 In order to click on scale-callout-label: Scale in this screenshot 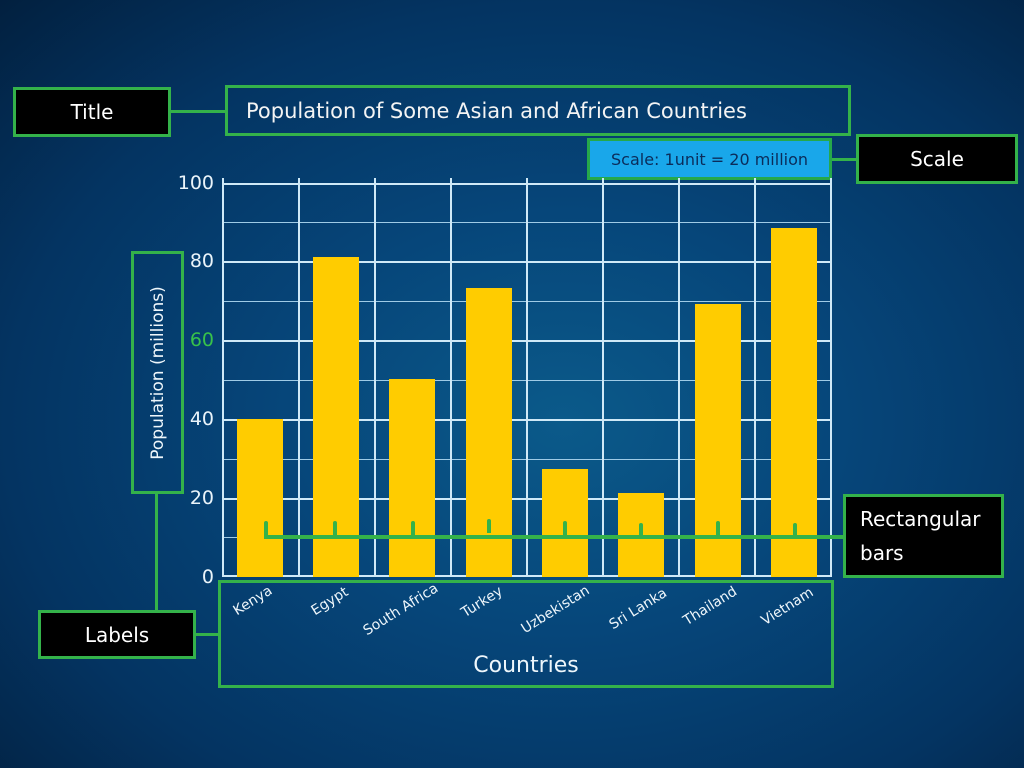, I will do `click(937, 159)`.